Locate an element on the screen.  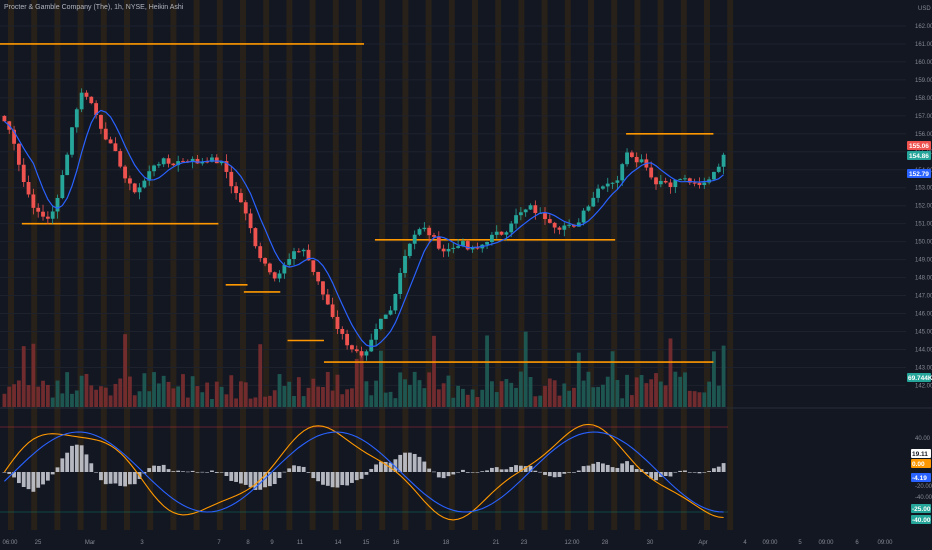
time-tick-label: 3 is located at coordinates (142, 543).